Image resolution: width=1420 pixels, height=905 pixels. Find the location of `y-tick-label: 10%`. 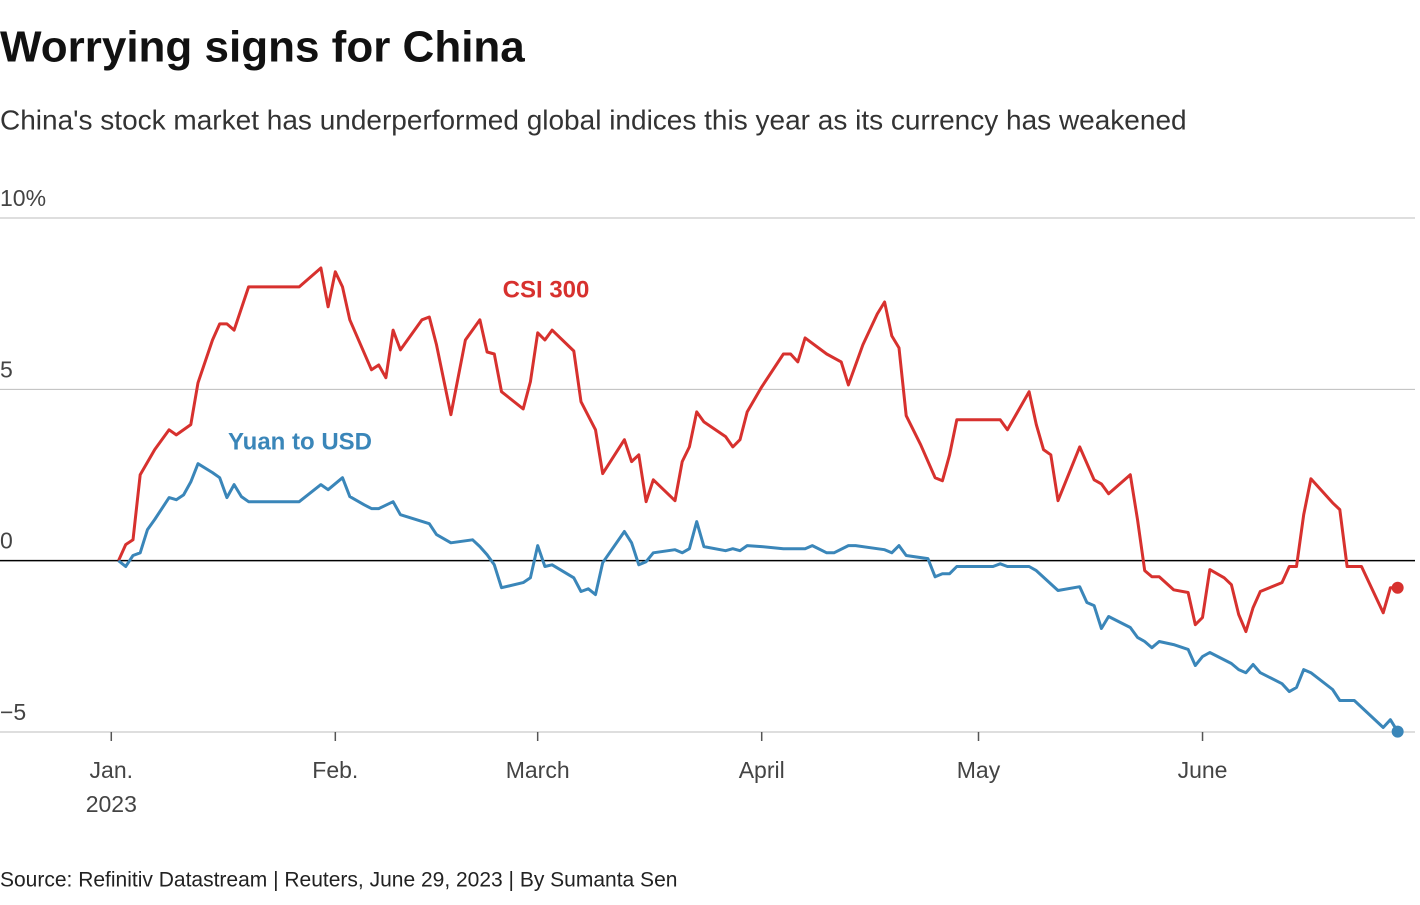

y-tick-label: 10% is located at coordinates (23, 198).